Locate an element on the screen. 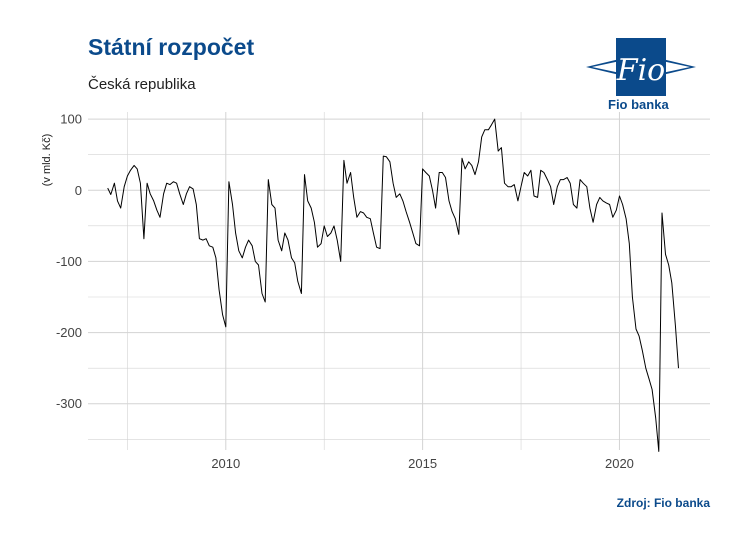 This screenshot has height=550, width=750. y-tick-label: 100 is located at coordinates (71, 119).